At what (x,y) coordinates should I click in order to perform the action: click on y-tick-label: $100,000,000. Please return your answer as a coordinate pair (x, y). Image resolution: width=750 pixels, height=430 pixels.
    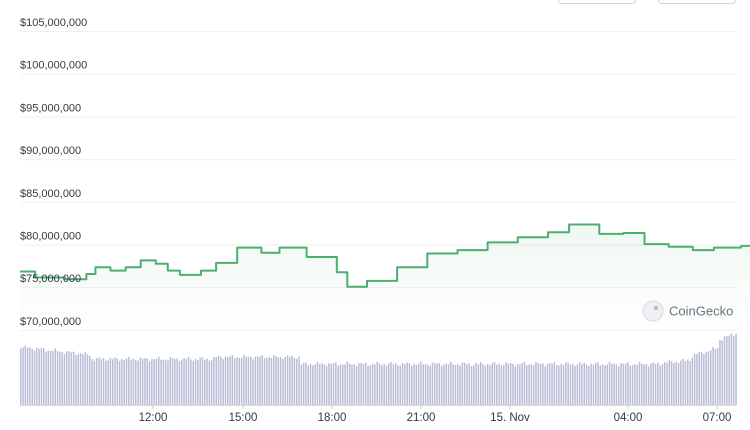
    Looking at the image, I should click on (53, 66).